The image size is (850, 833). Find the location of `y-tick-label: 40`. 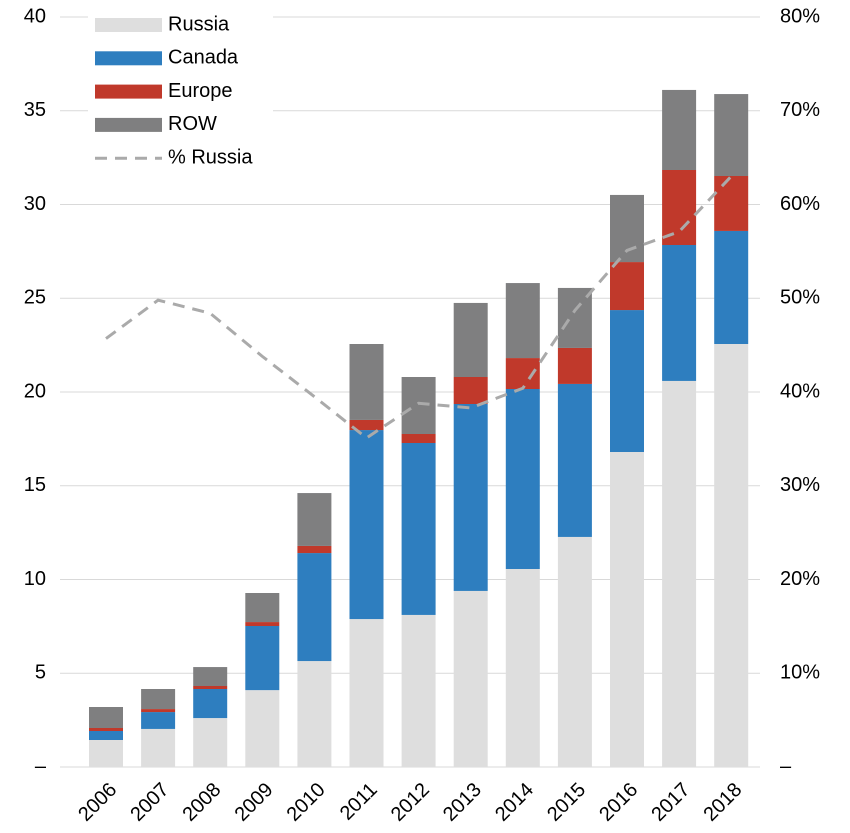

y-tick-label: 40 is located at coordinates (35, 16).